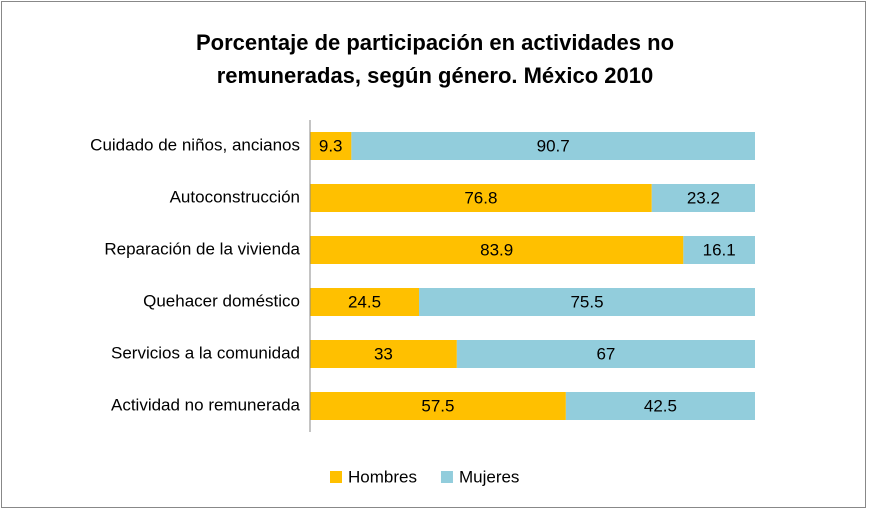 The width and height of the screenshot is (871, 512). What do you see at coordinates (221, 300) in the screenshot?
I see `y-tick-label: Quehacer doméstico` at bounding box center [221, 300].